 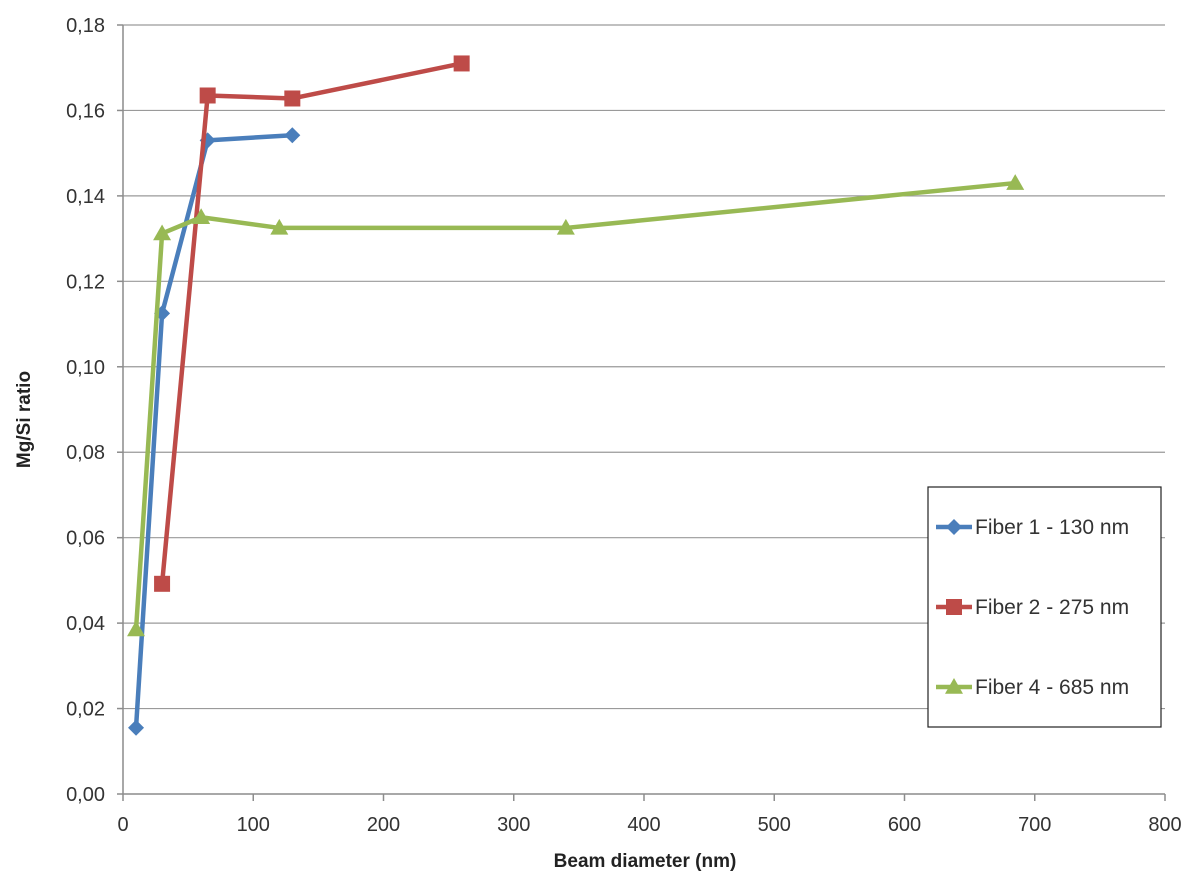 What do you see at coordinates (1052, 687) in the screenshot?
I see `legend-label: Fiber 4 - 685 nm` at bounding box center [1052, 687].